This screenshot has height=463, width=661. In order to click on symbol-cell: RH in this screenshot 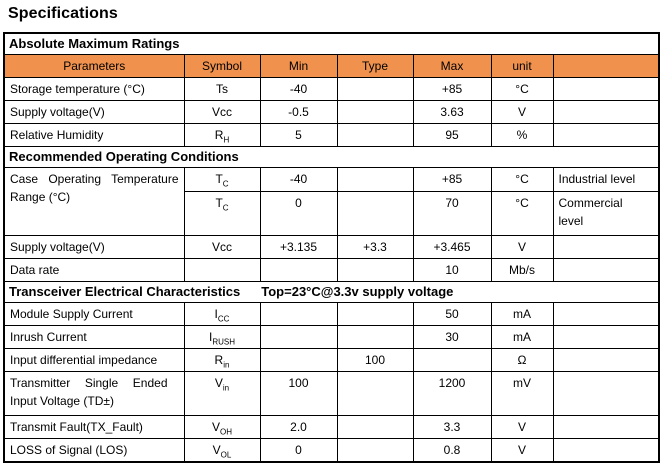, I will do `click(222, 135)`.